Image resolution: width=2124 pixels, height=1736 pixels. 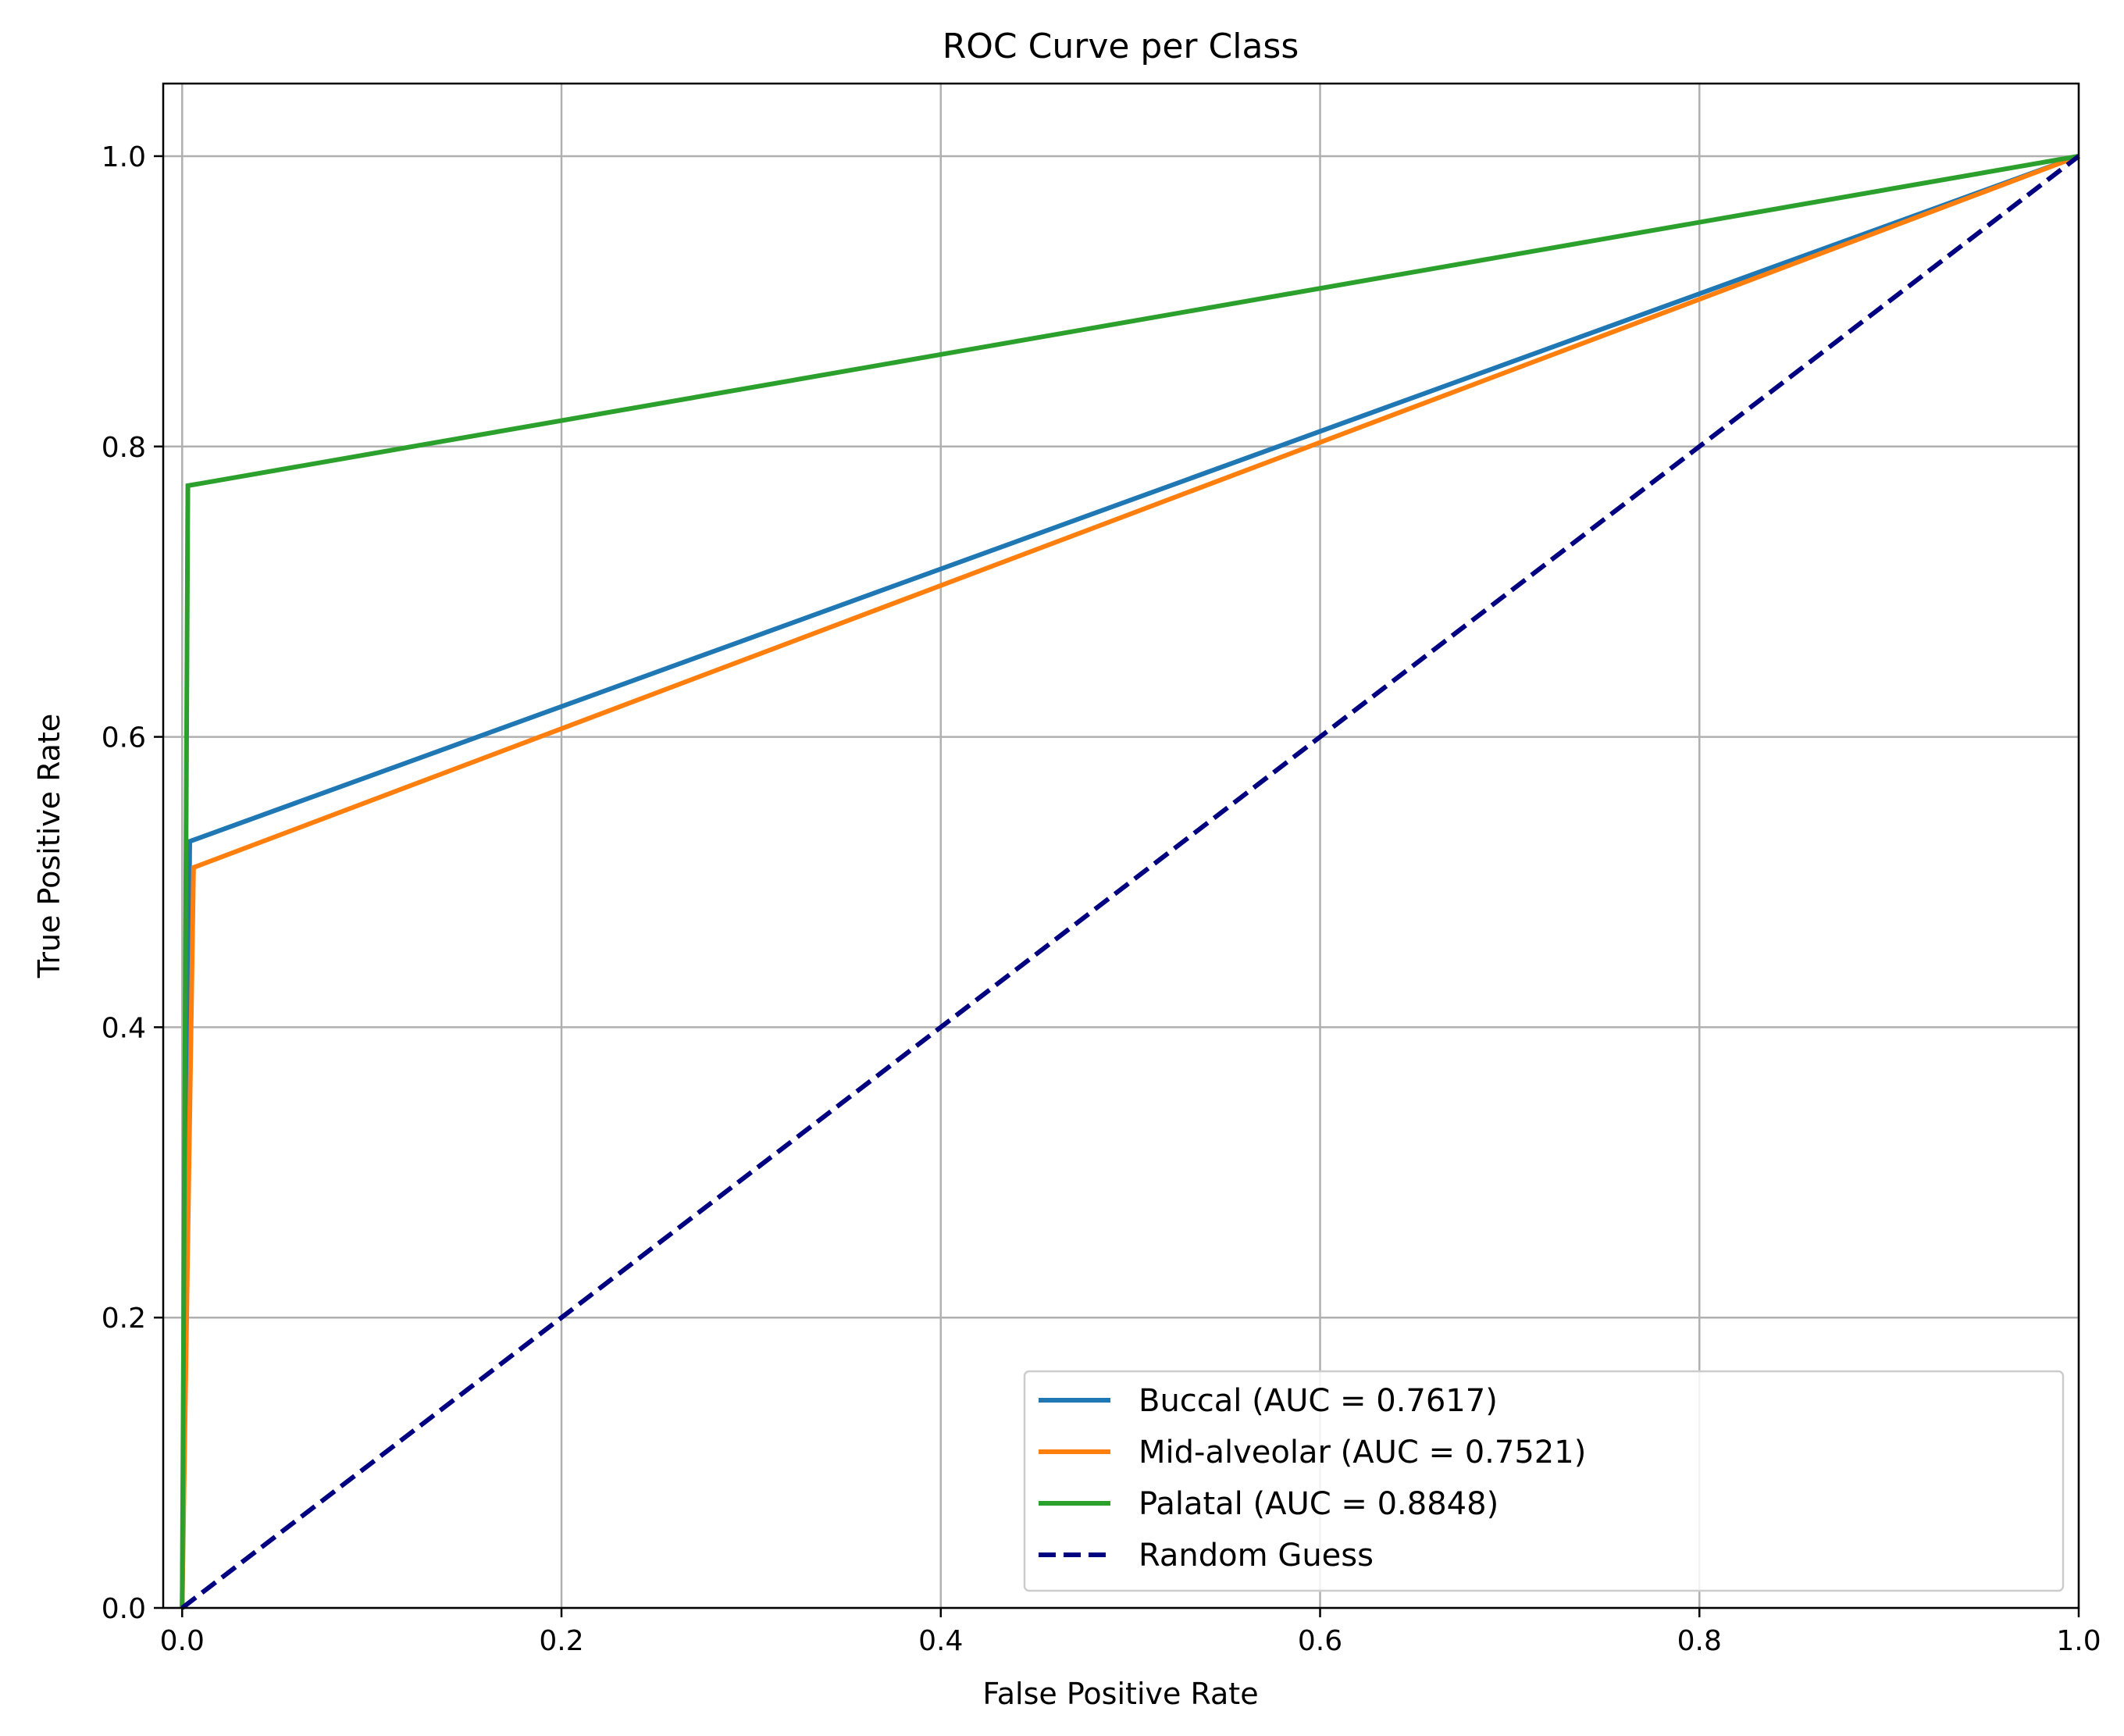 I want to click on x-tick-label: 0.4, so click(x=941, y=1641).